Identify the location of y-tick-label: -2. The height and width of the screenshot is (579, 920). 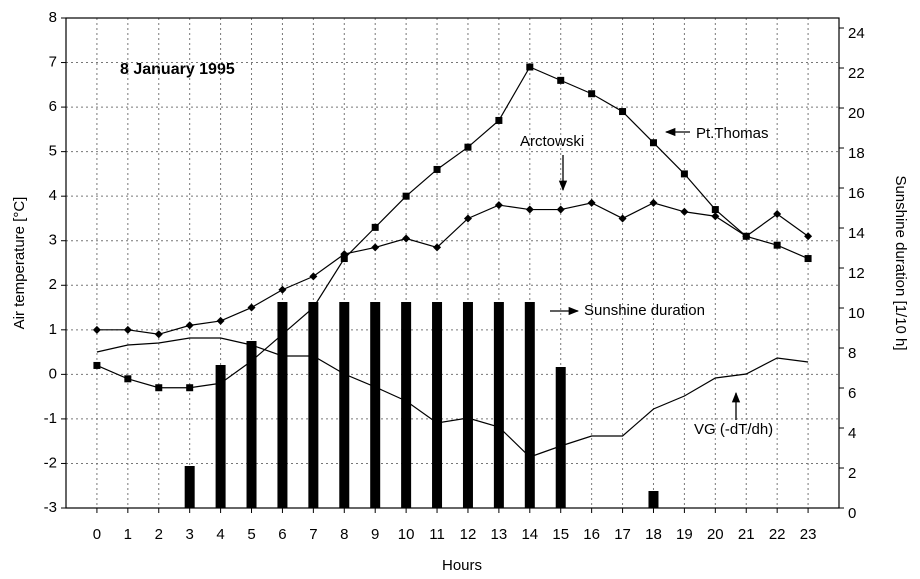
(50, 462).